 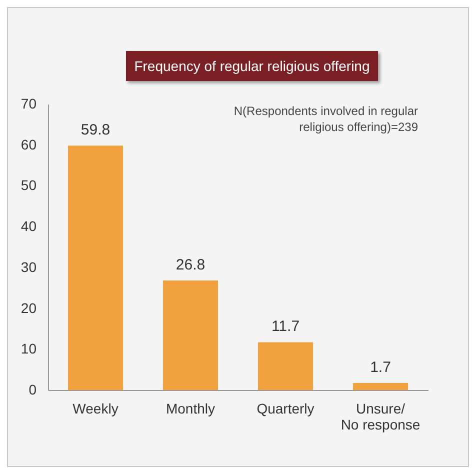 What do you see at coordinates (28, 144) in the screenshot?
I see `y-tick-label: 60` at bounding box center [28, 144].